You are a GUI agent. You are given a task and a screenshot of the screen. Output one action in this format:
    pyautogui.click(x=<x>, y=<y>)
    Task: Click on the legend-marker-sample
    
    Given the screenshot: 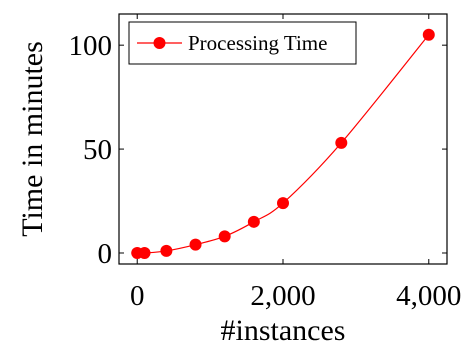 What is the action you would take?
    pyautogui.click(x=159, y=43)
    